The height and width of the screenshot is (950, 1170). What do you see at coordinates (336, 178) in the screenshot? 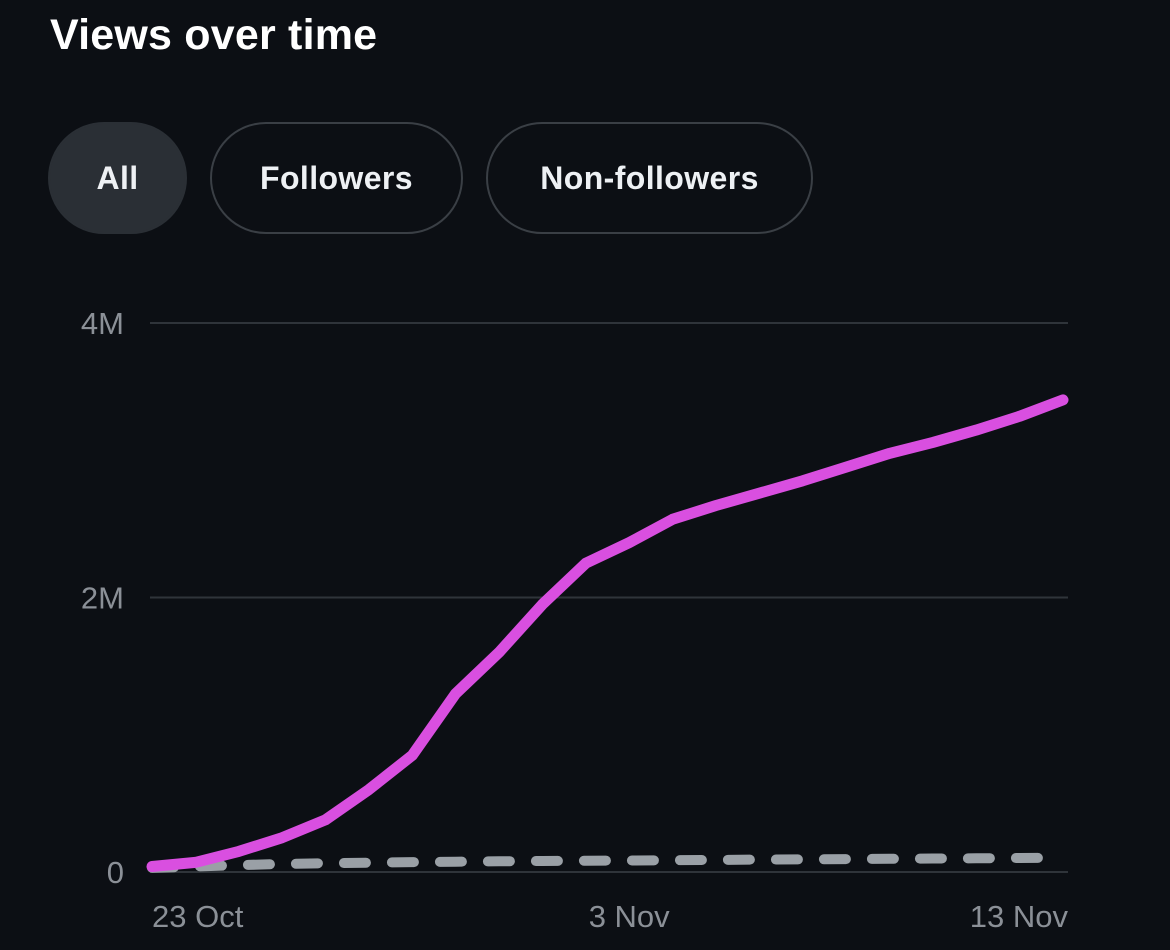
I see `filter-followers-button: Followers` at bounding box center [336, 178].